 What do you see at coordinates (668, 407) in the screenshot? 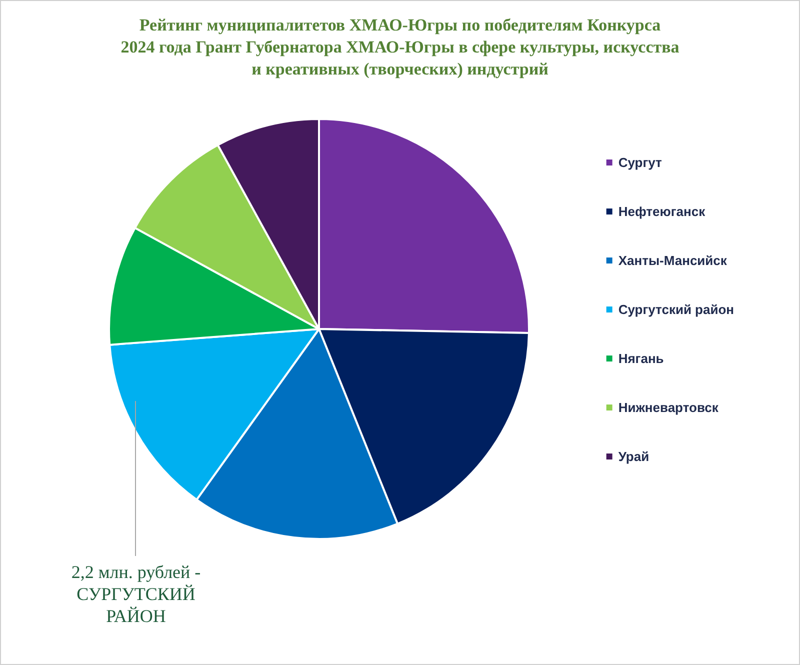
I see `legend-label: Нижневартовск` at bounding box center [668, 407].